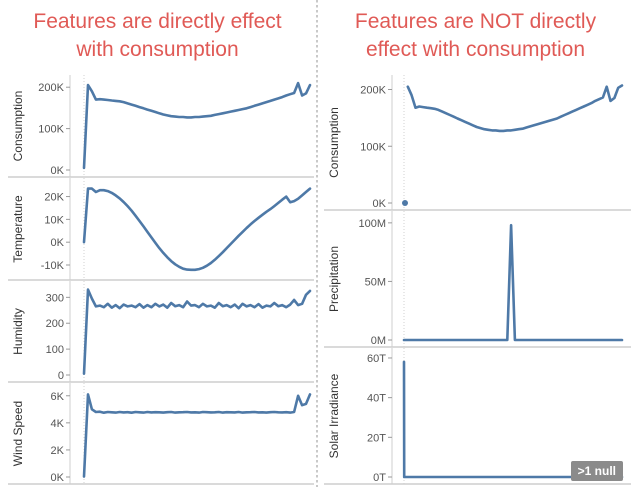 The height and width of the screenshot is (487, 631). Describe the element at coordinates (376, 399) in the screenshot. I see `y-tick-label: 40T` at that location.